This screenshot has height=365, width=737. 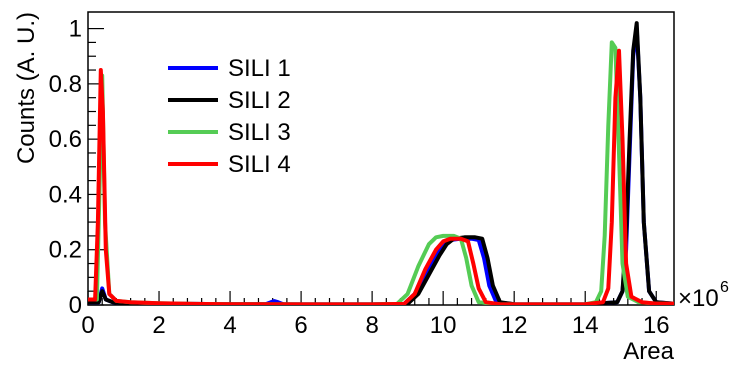 I want to click on x-multiplier-exponent: 6, so click(x=724, y=287).